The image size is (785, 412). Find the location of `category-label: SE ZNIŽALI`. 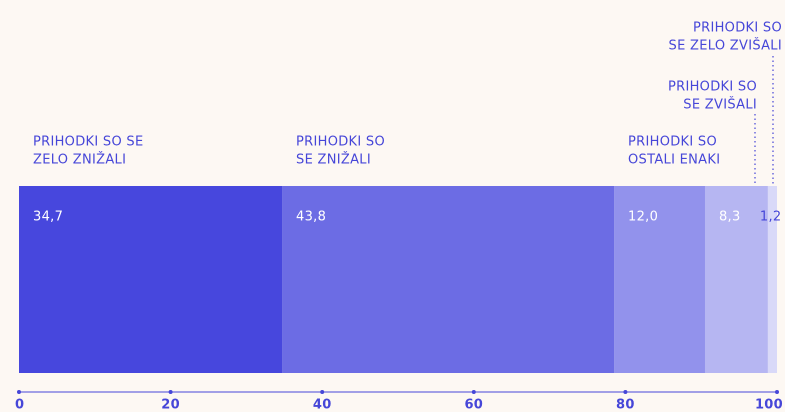

category-label: SE ZNIŽALI is located at coordinates (333, 160).